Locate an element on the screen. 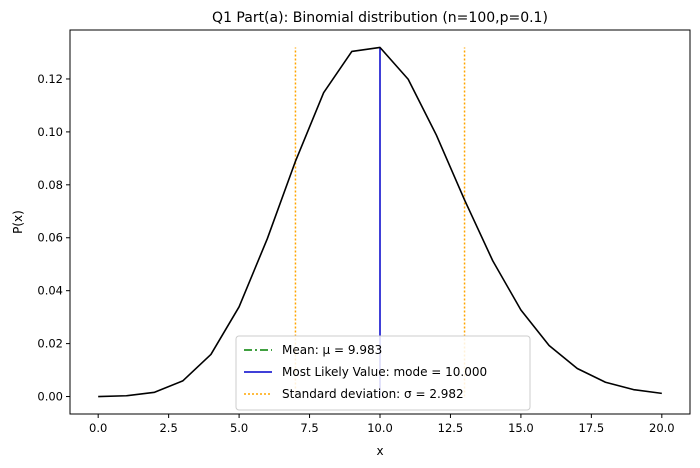 The image size is (700, 468). legend-label-0: Mean: μ = 9.983 is located at coordinates (332, 350).